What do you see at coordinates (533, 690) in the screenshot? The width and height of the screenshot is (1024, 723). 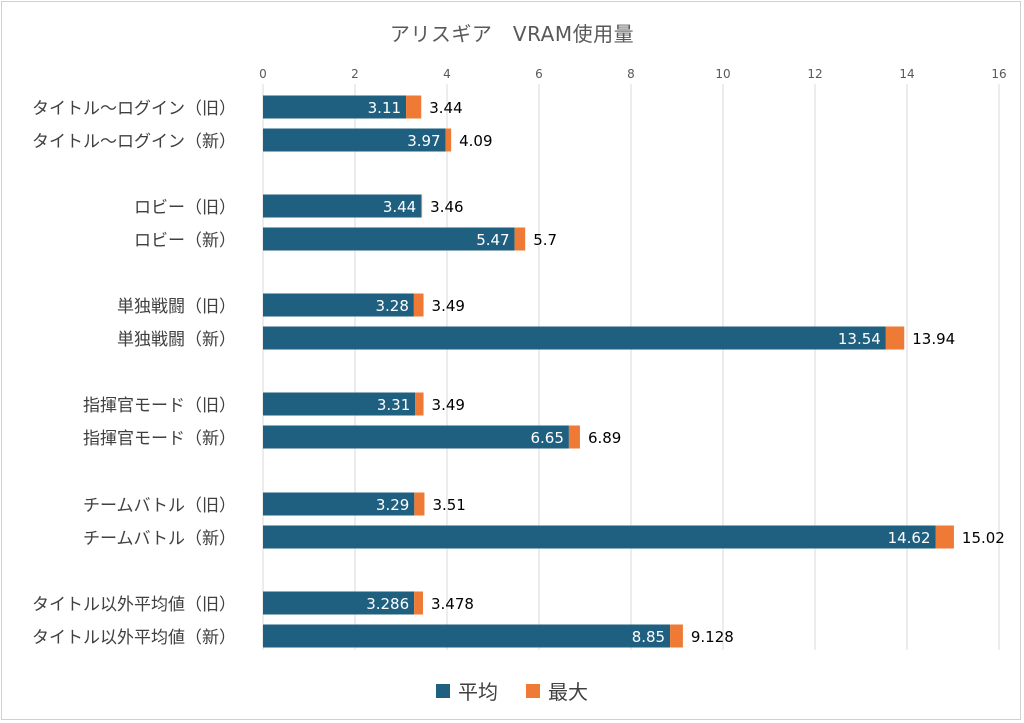 I see `legend-swatch-max` at bounding box center [533, 690].